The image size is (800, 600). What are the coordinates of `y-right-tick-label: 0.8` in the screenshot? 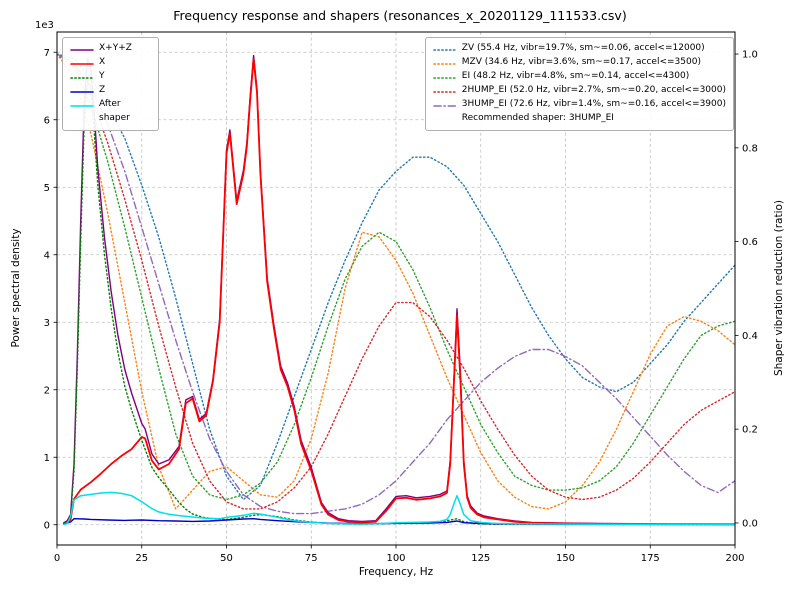 It's located at (750, 148).